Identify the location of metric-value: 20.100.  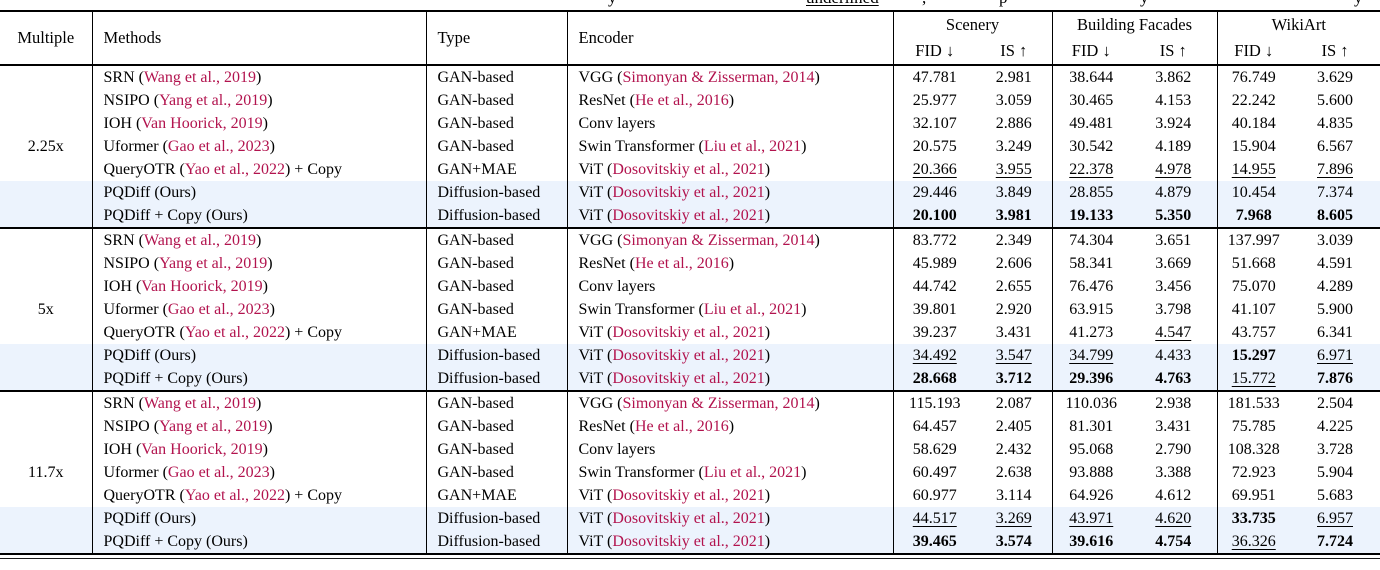
(934, 215).